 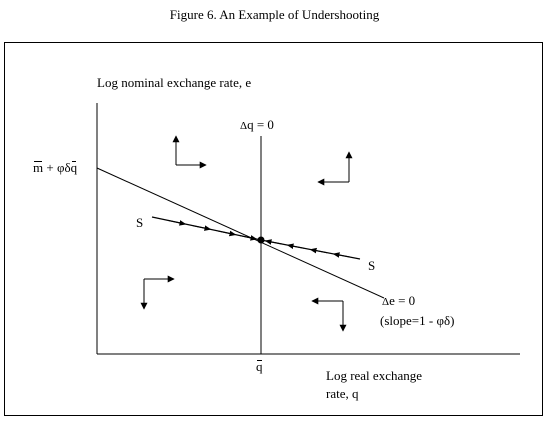 I want to click on delta-q-zero-text: q = 0, so click(x=260, y=124).